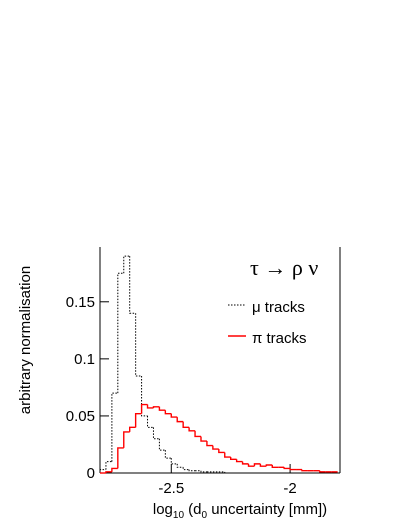 The image size is (407, 527). I want to click on y-tick-label: 0, so click(91, 473).